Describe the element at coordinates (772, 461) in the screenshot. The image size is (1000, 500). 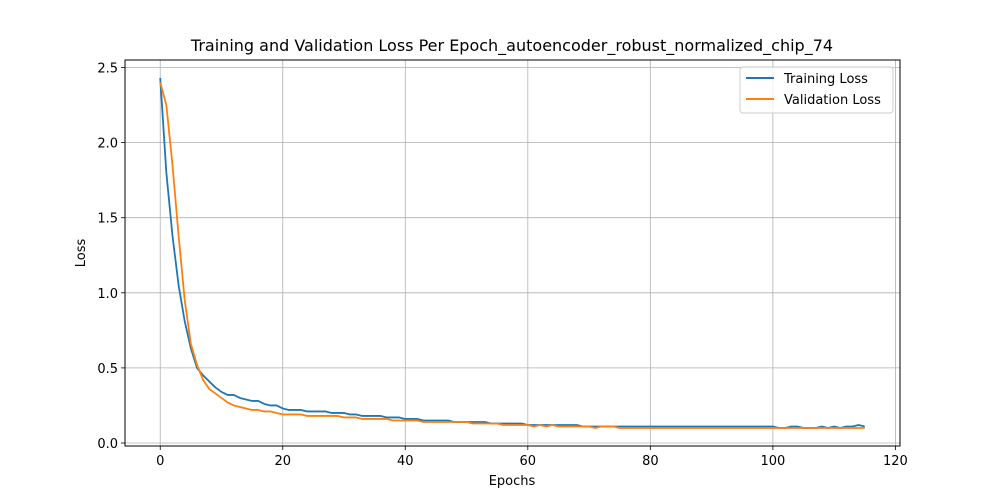
I see `x-tick-label: 100` at that location.